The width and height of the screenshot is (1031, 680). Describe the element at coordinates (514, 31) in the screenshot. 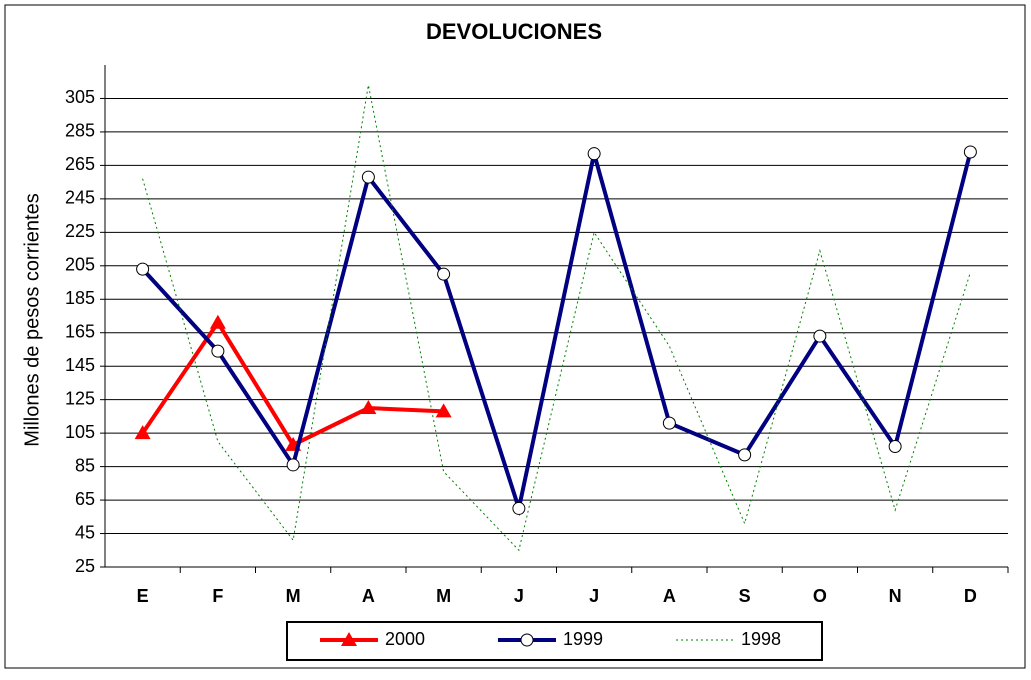

I see `chart-title: DEVOLUCIONES` at that location.